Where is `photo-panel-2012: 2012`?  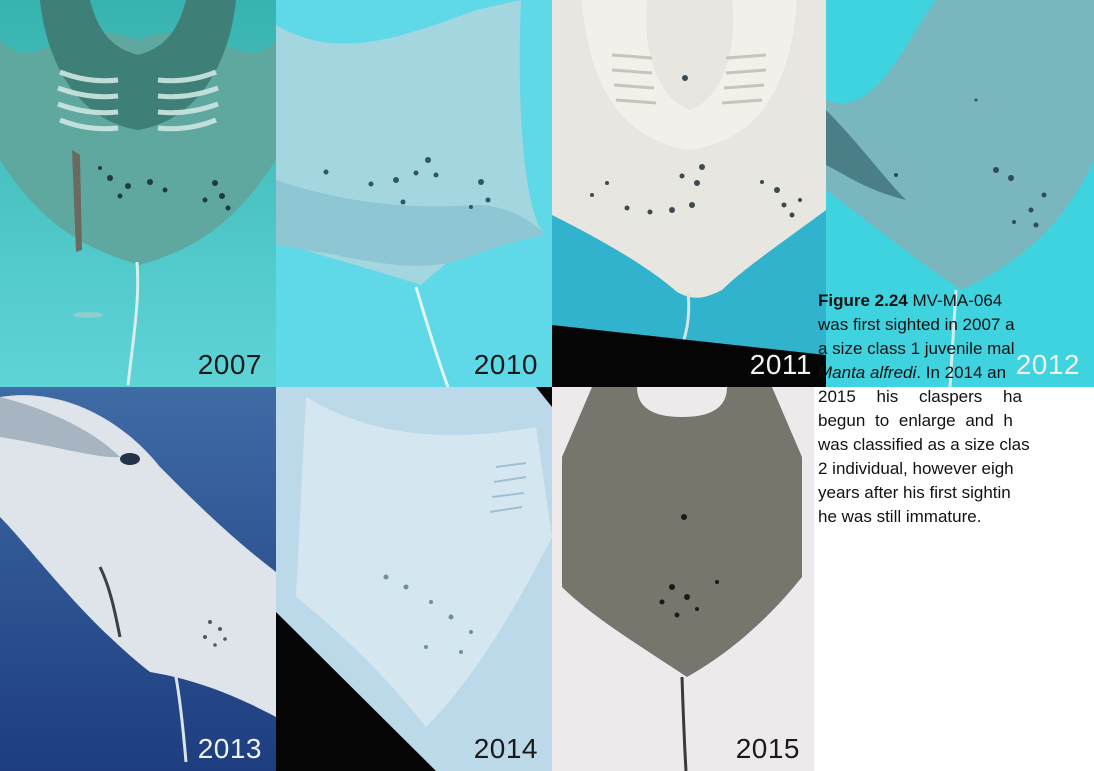 photo-panel-2012: 2012 is located at coordinates (960, 193).